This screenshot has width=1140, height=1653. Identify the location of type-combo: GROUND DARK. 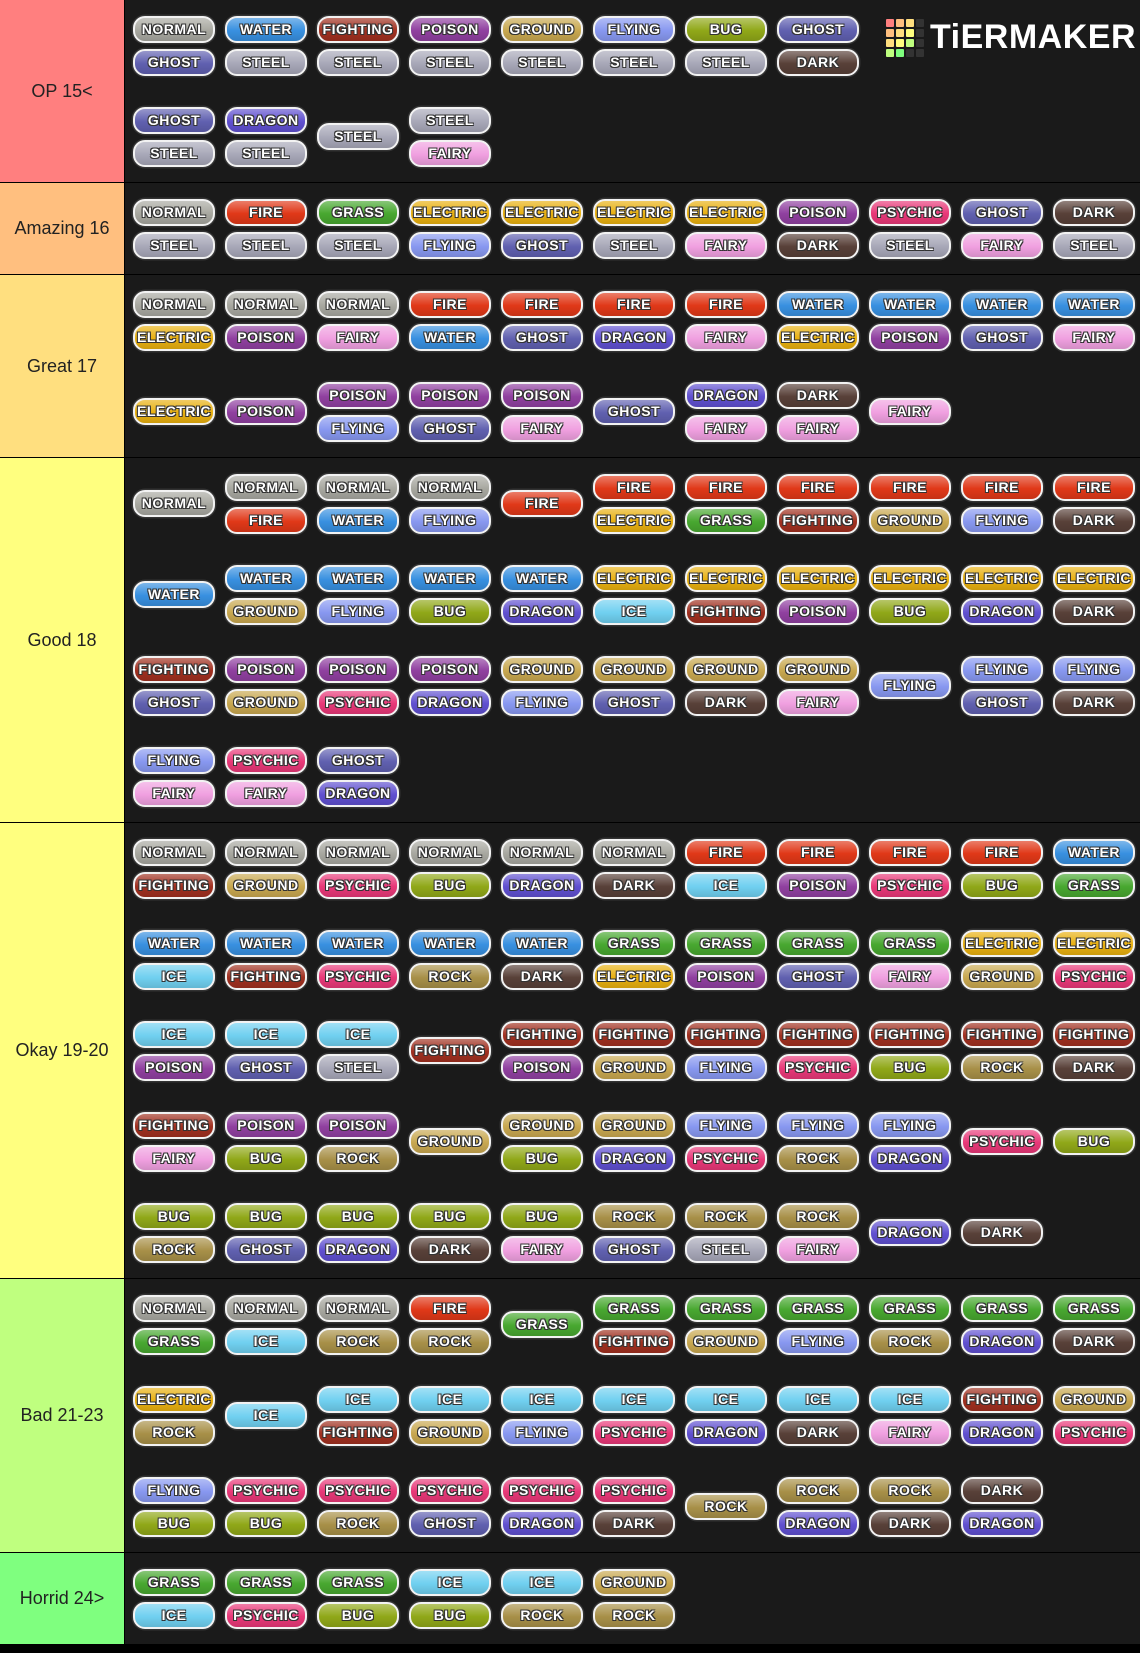
(726, 685).